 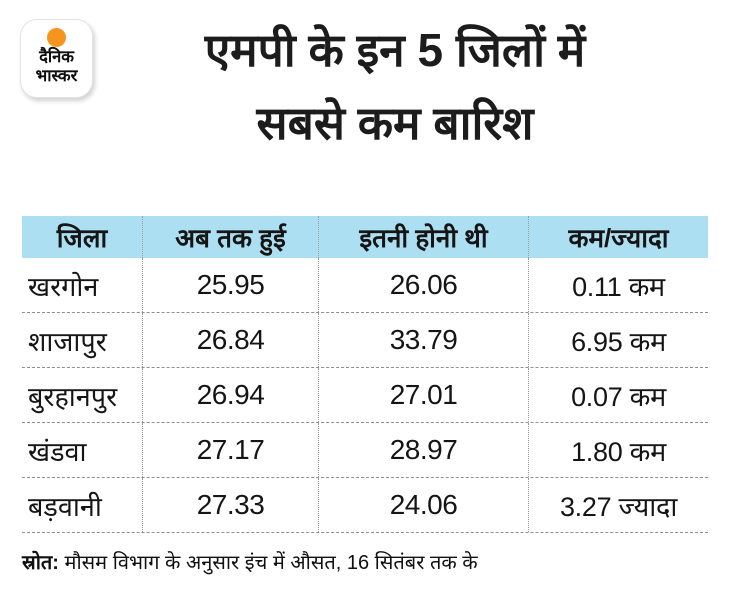 I want to click on district-name: खरगोन, so click(x=63, y=286).